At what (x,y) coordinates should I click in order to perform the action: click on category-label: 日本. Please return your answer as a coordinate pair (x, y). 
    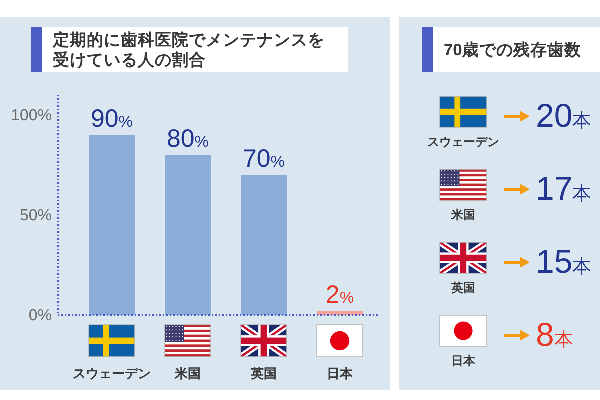
    Looking at the image, I should click on (464, 361).